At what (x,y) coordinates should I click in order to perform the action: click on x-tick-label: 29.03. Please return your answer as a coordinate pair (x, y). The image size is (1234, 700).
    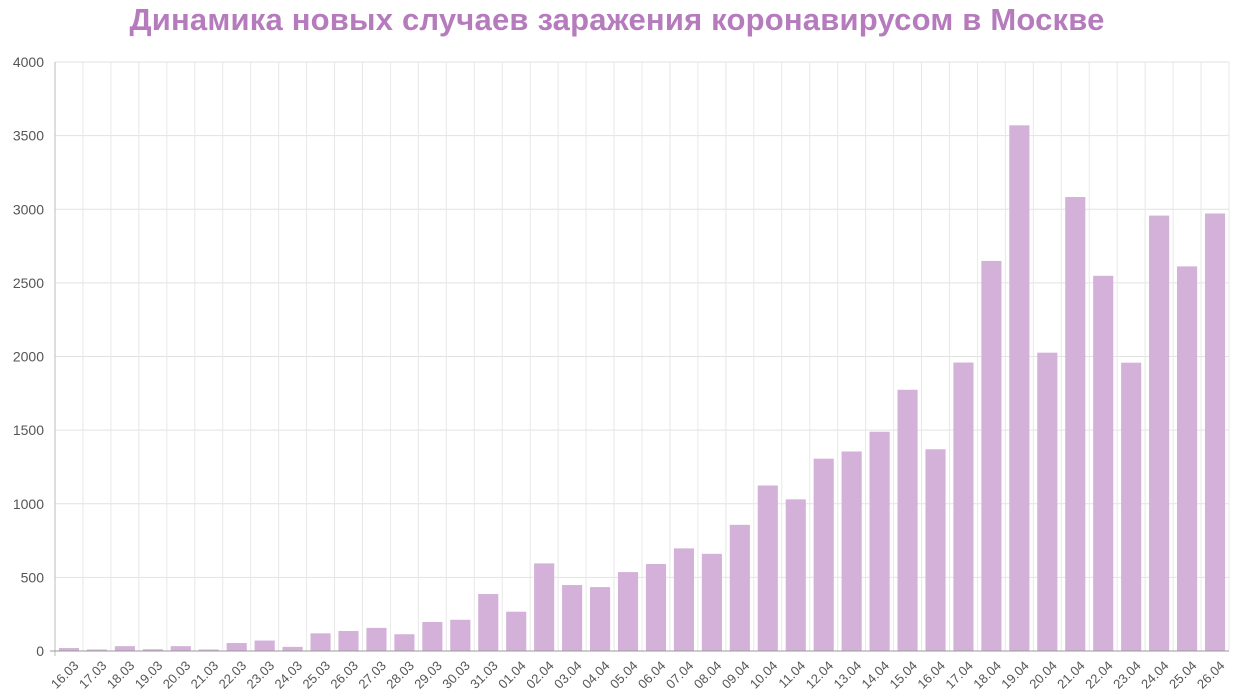
    Looking at the image, I should click on (428, 675).